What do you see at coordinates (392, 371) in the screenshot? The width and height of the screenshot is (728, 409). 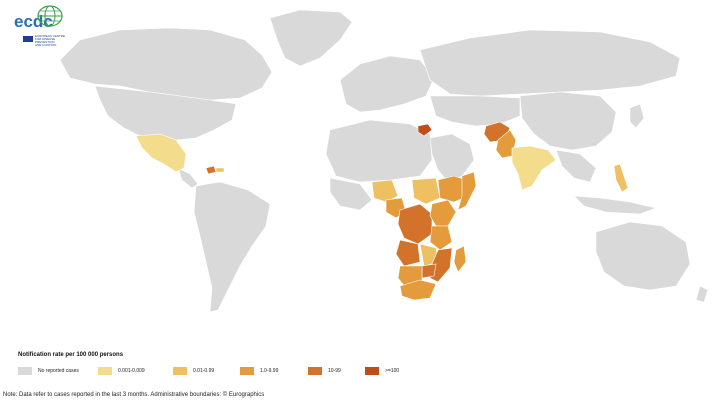 I see `legend-label: >=100` at bounding box center [392, 371].